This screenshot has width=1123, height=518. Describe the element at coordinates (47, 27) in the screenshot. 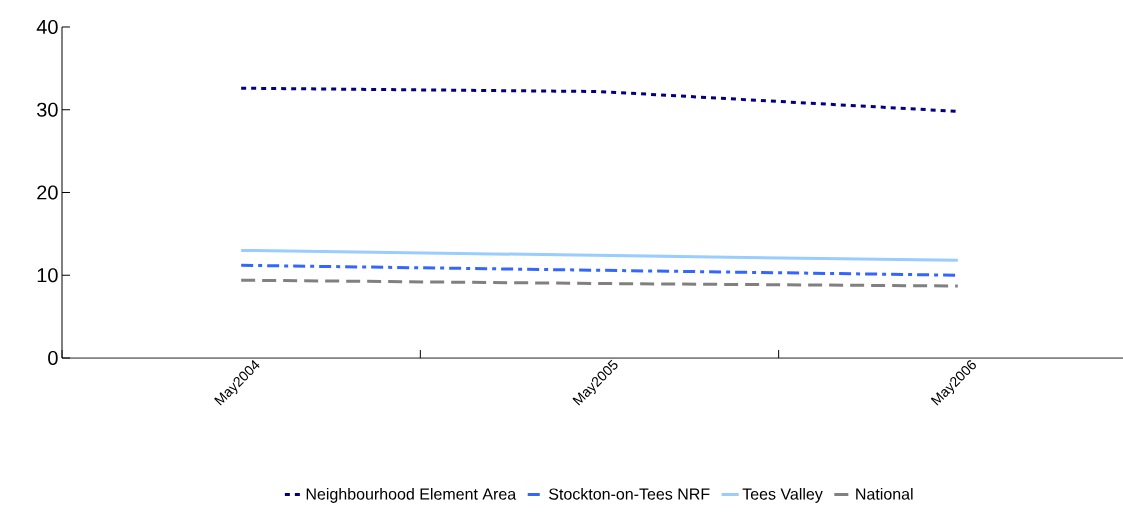

I see `y-tick-label: 40` at that location.